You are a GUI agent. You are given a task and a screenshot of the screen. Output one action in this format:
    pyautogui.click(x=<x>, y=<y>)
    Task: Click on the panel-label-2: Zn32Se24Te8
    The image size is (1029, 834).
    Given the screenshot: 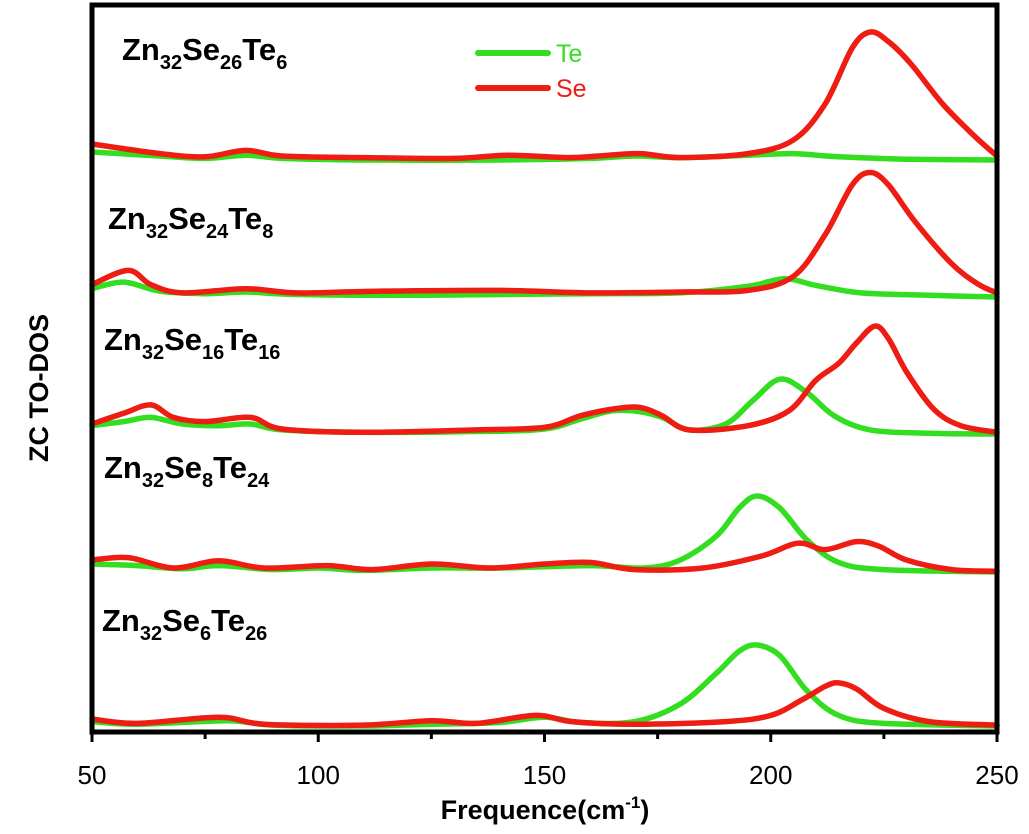 What is the action you would take?
    pyautogui.click(x=190, y=222)
    